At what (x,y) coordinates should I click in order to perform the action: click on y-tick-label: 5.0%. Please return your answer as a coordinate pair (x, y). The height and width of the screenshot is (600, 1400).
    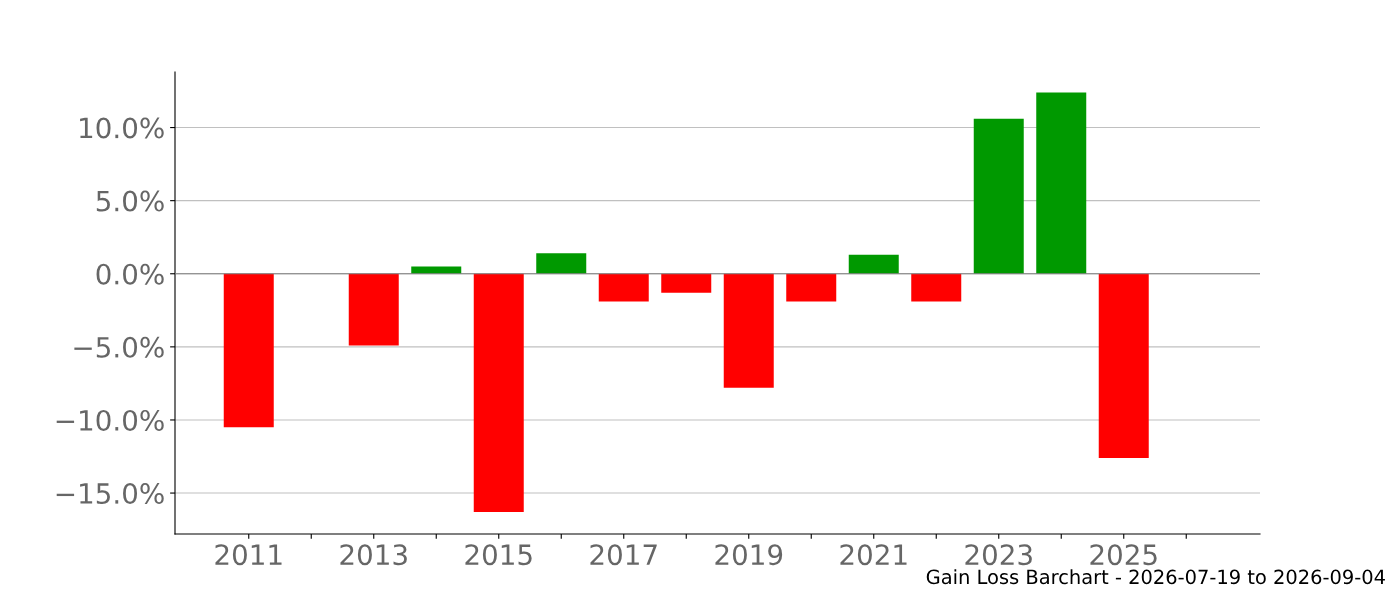
    Looking at the image, I should click on (130, 201).